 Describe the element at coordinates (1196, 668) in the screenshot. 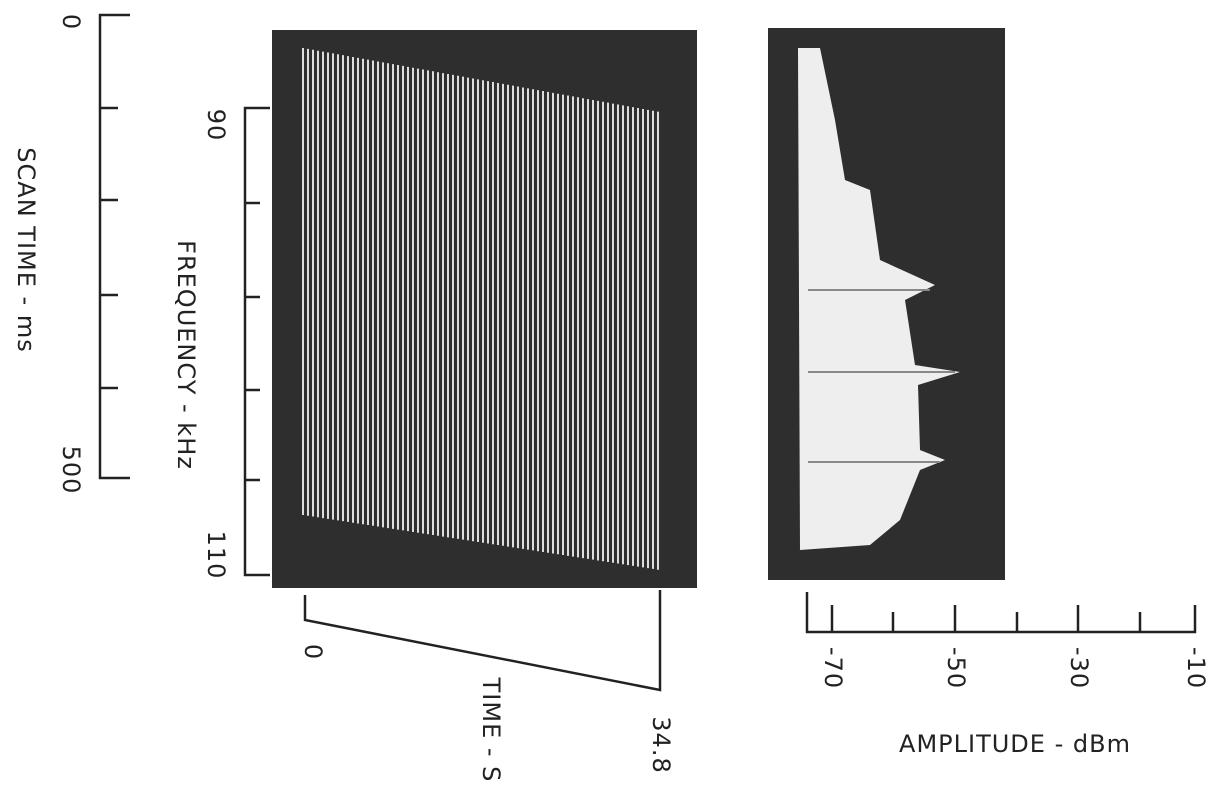

I see `tick-label: -10` at that location.